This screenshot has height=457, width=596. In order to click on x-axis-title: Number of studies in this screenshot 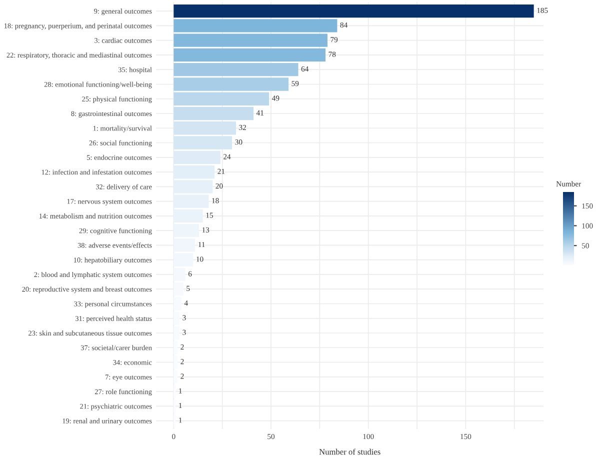, I will do `click(349, 451)`.